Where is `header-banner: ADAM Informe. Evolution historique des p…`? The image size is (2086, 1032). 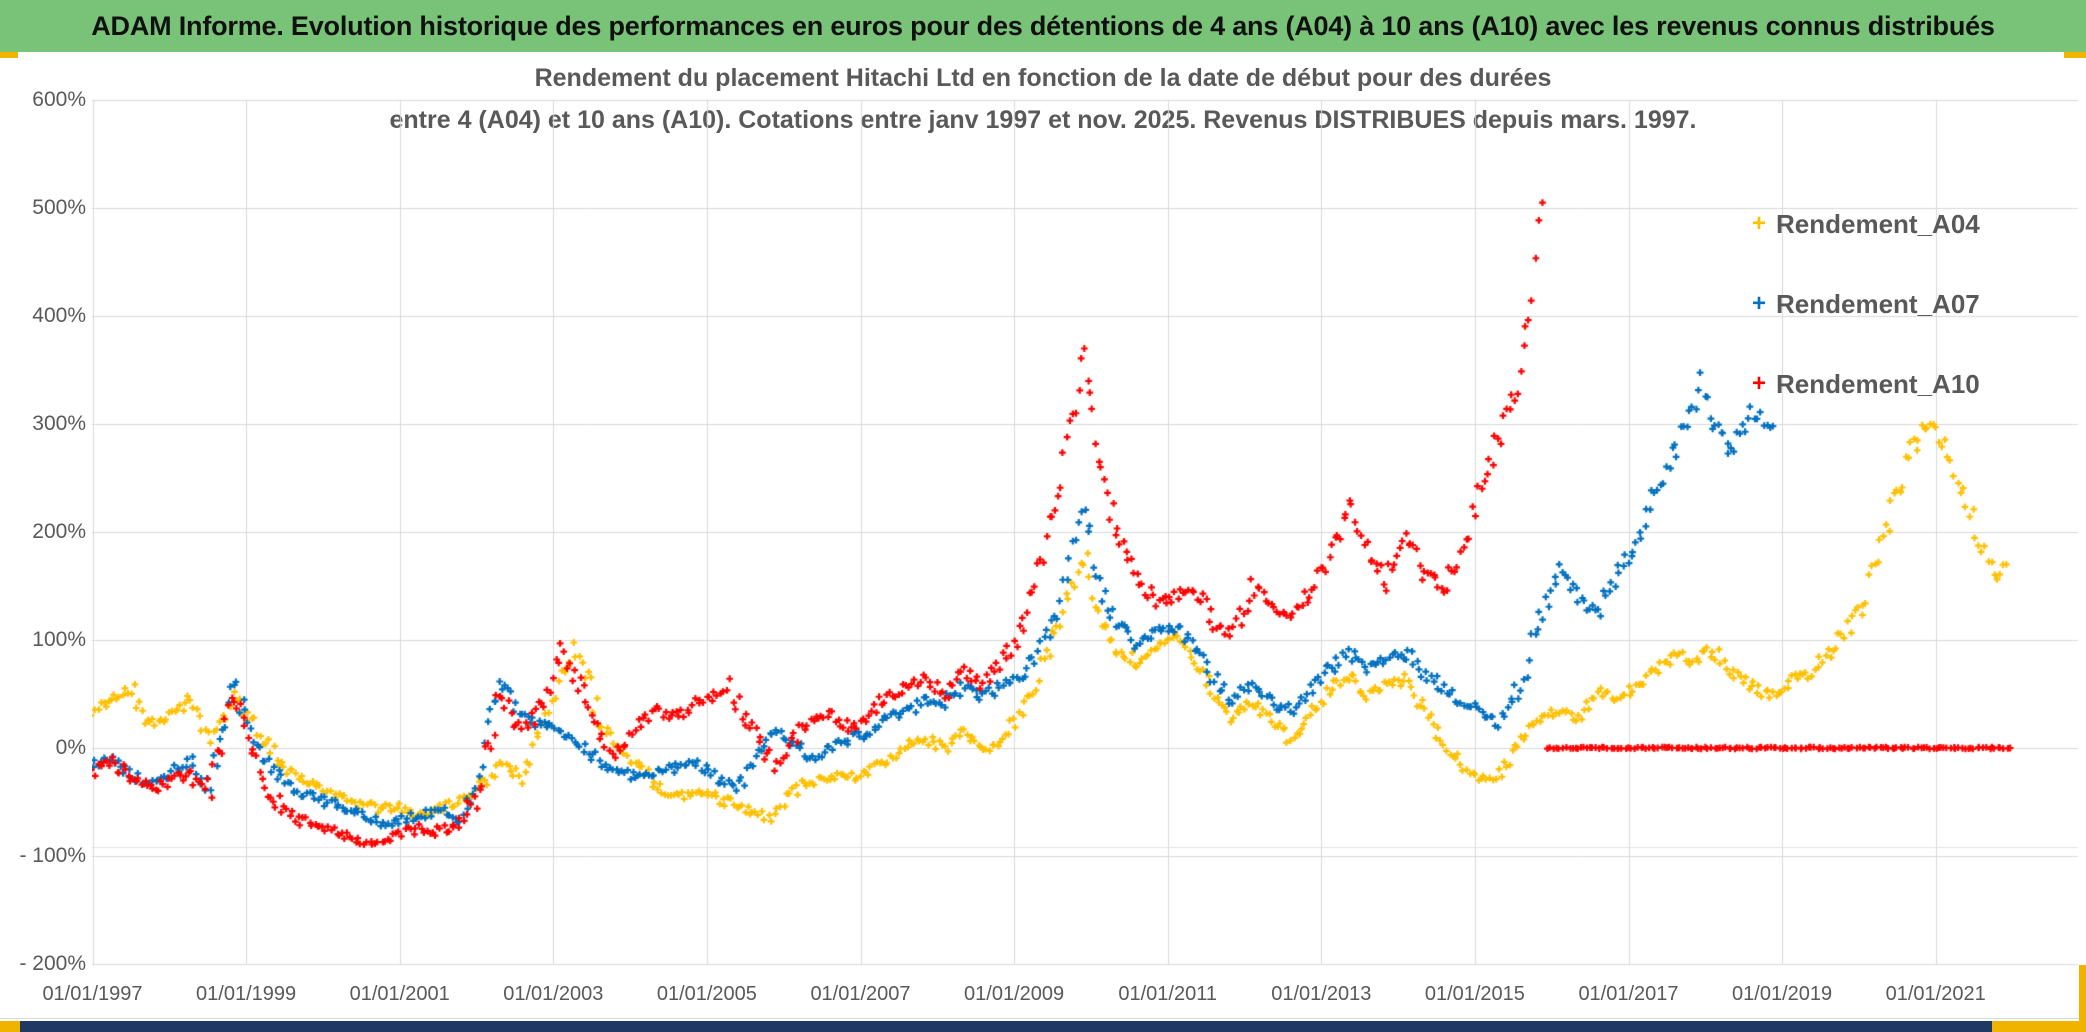 header-banner: ADAM Informe. Evolution historique des p… is located at coordinates (1043, 26).